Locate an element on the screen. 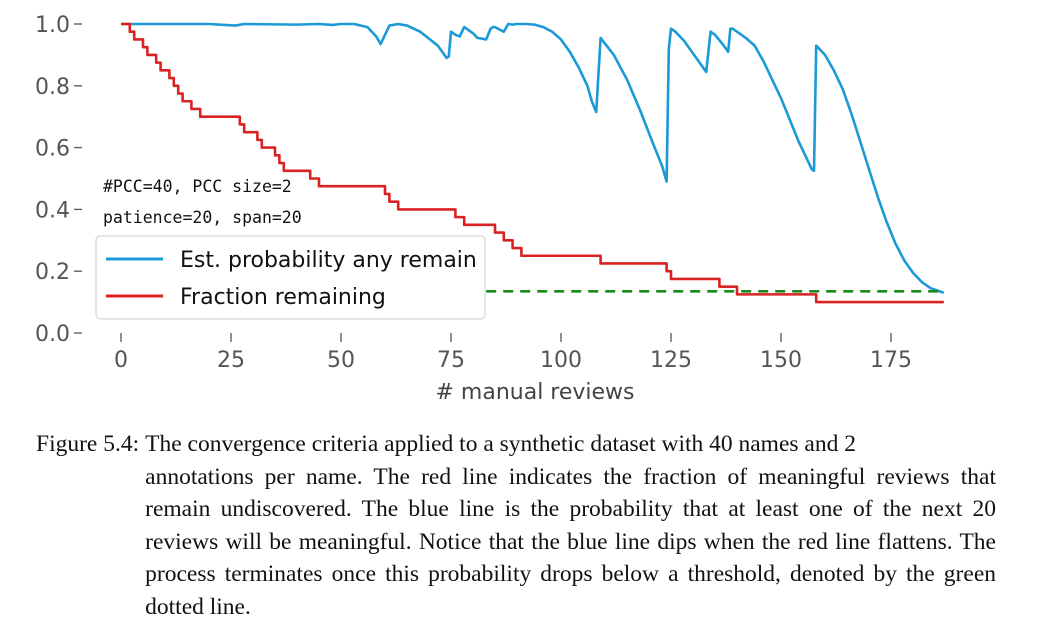  legend-frame is located at coordinates (290, 277).